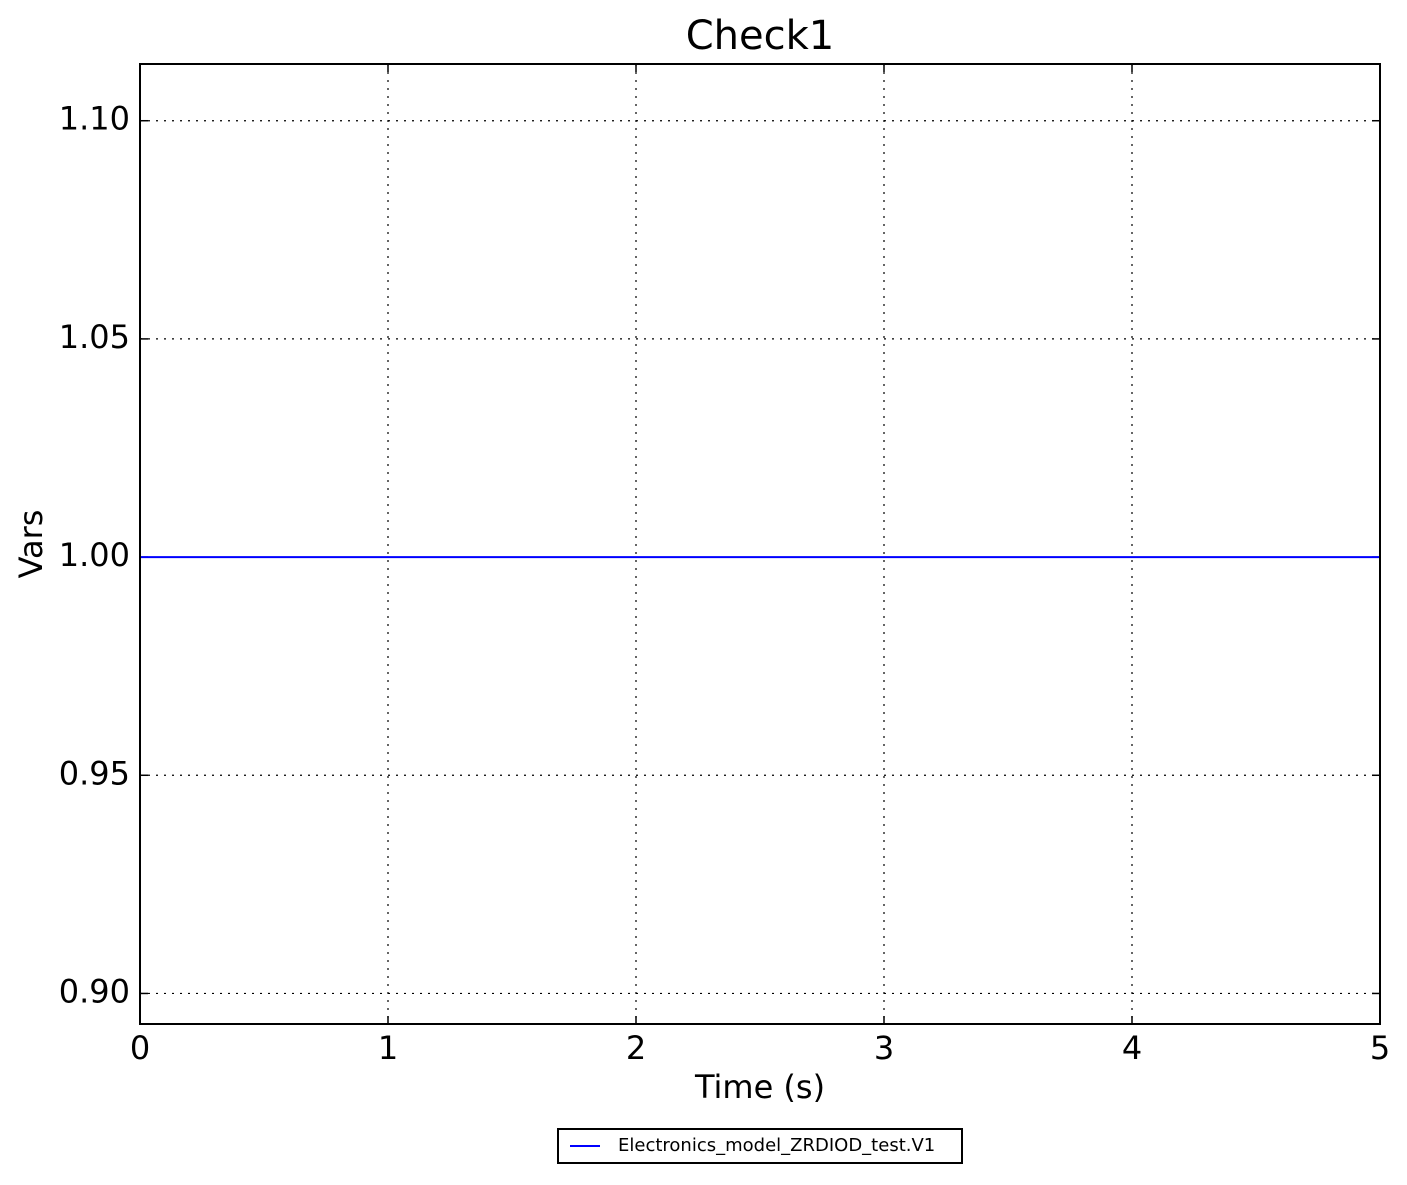 Image resolution: width=1407 pixels, height=1185 pixels. Describe the element at coordinates (94, 773) in the screenshot. I see `y-tick-label: 0.95` at that location.